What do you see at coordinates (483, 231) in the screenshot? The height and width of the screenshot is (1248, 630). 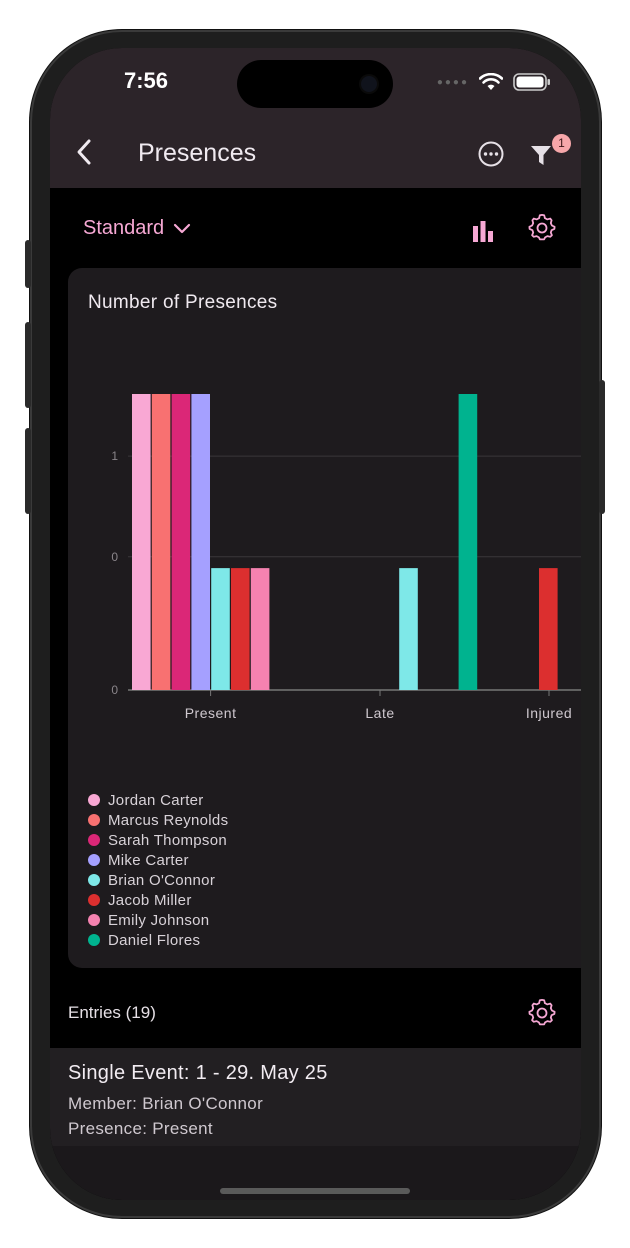 I see `bar-chart-icon` at bounding box center [483, 231].